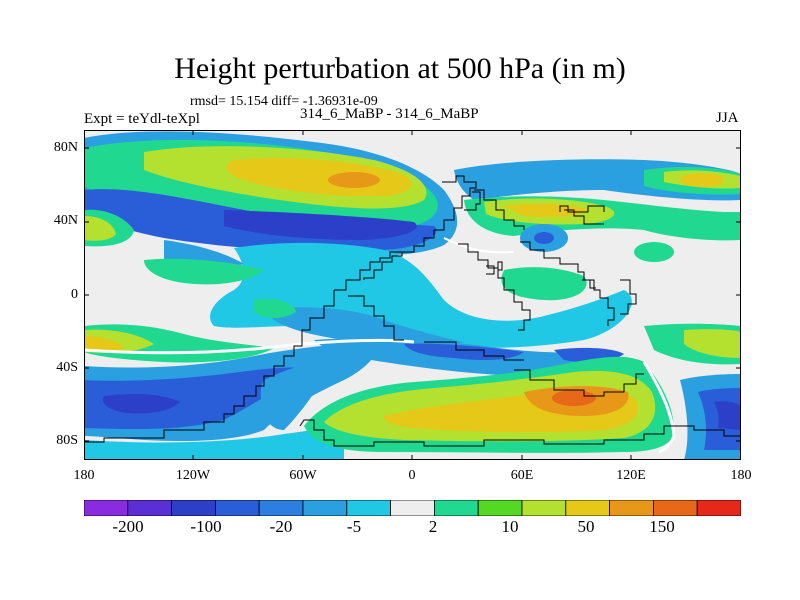 Image resolution: width=800 pixels, height=600 pixels. Describe the element at coordinates (303, 475) in the screenshot. I see `lon-tick-label: 60W` at that location.